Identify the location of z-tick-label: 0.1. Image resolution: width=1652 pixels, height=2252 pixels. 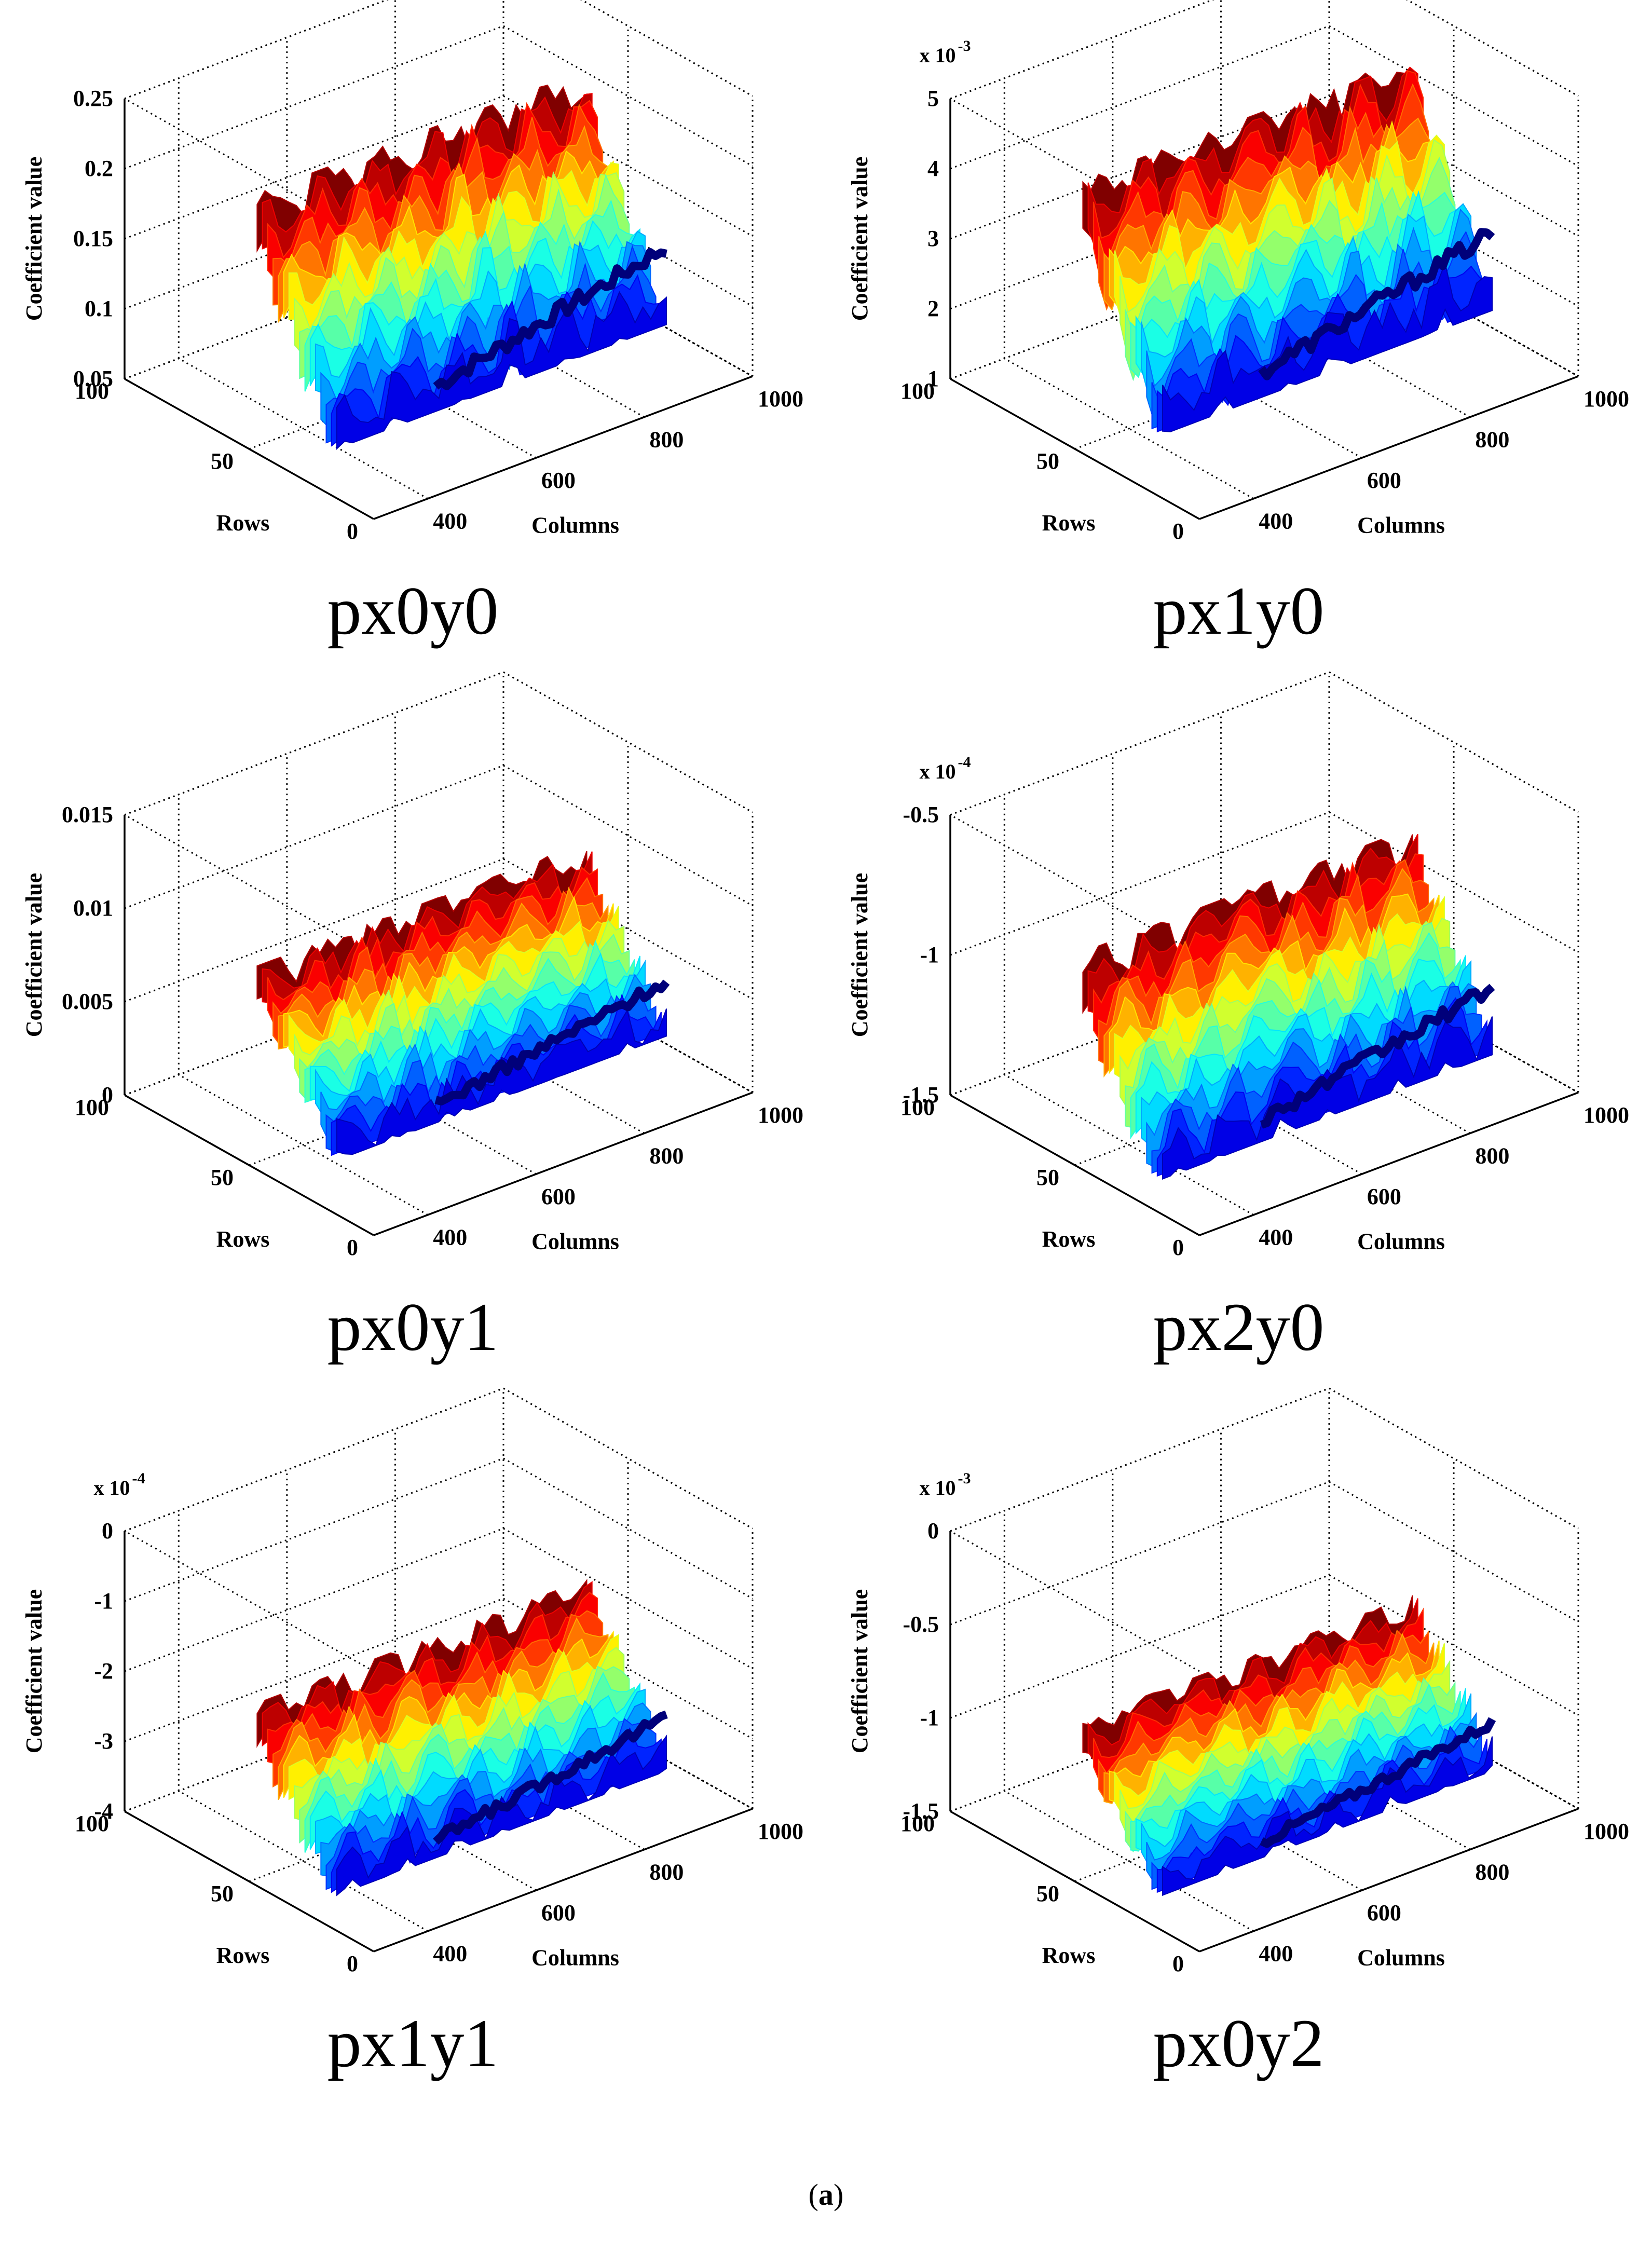
(99, 309).